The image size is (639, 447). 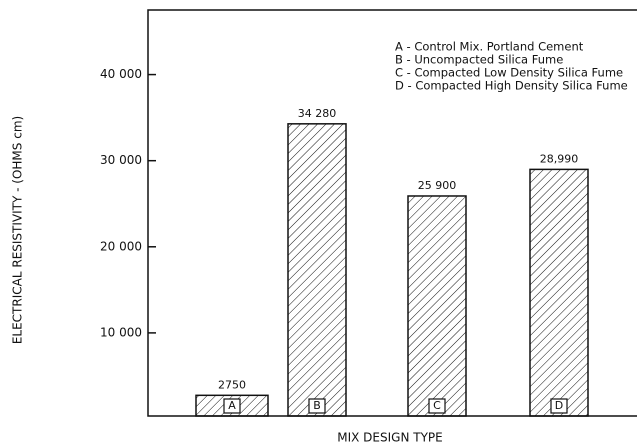 I want to click on legend-entry: A - Control Mix. Portland Cement, so click(x=489, y=47).